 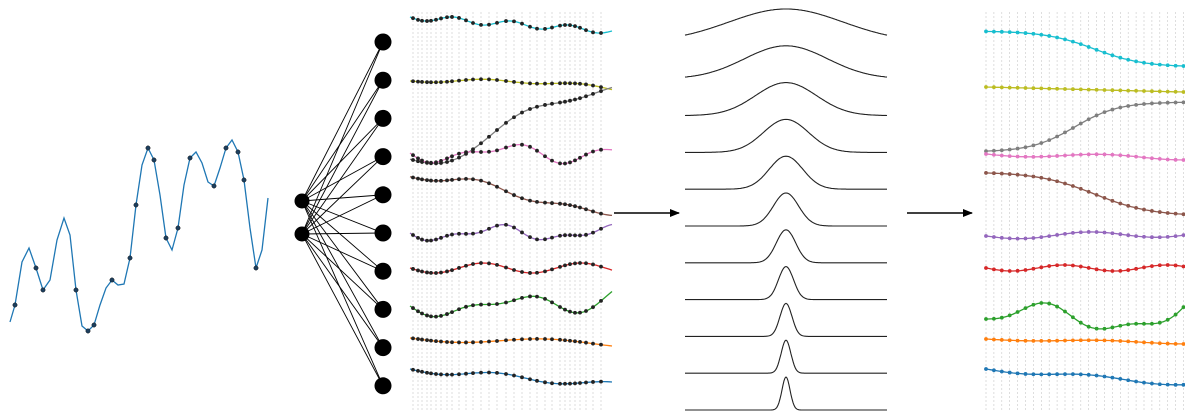 I want to click on sampled-series-line, so click(x=511, y=376).